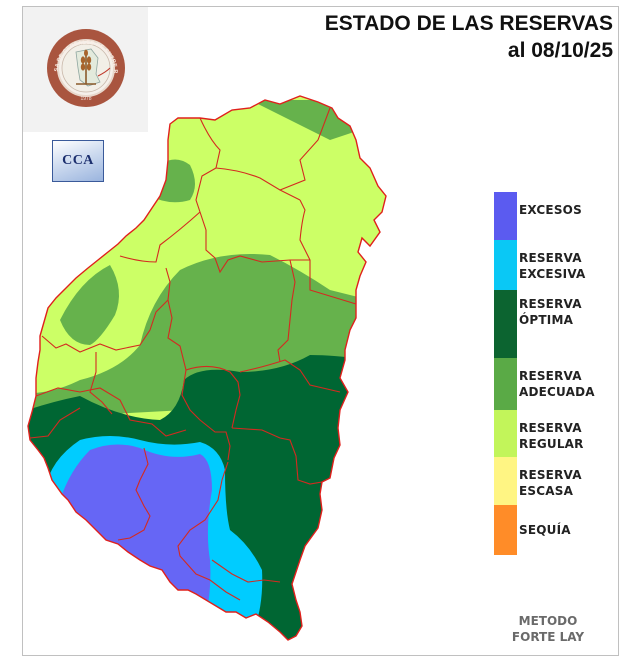 This screenshot has height=666, width=635. I want to click on cca-logo-text: CCA, so click(78, 160).